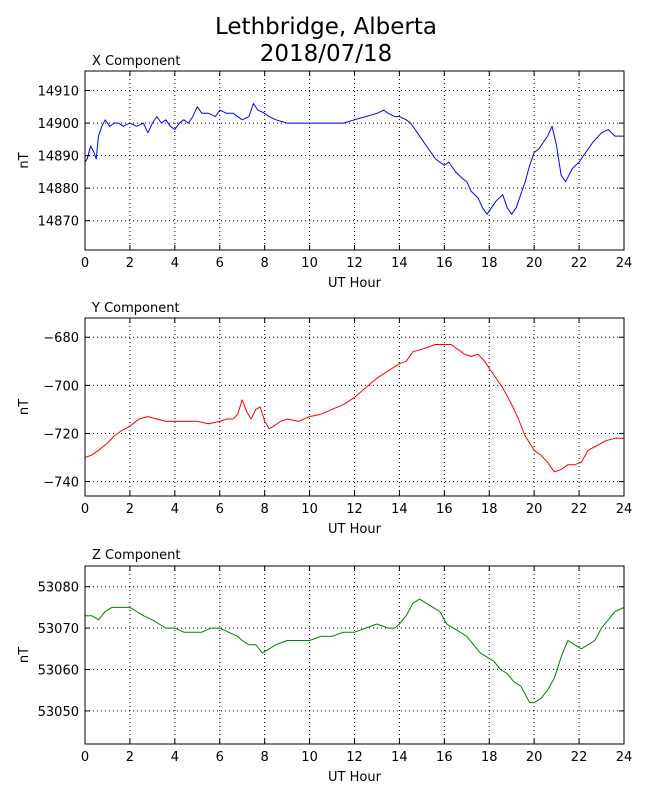 This screenshot has height=800, width=650. I want to click on y-tick-label: 53060, so click(58, 670).